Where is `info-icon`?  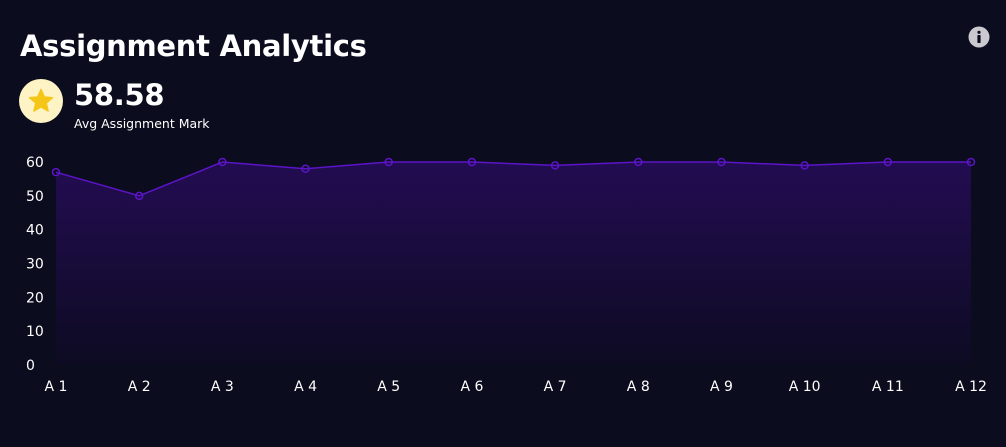 info-icon is located at coordinates (979, 37).